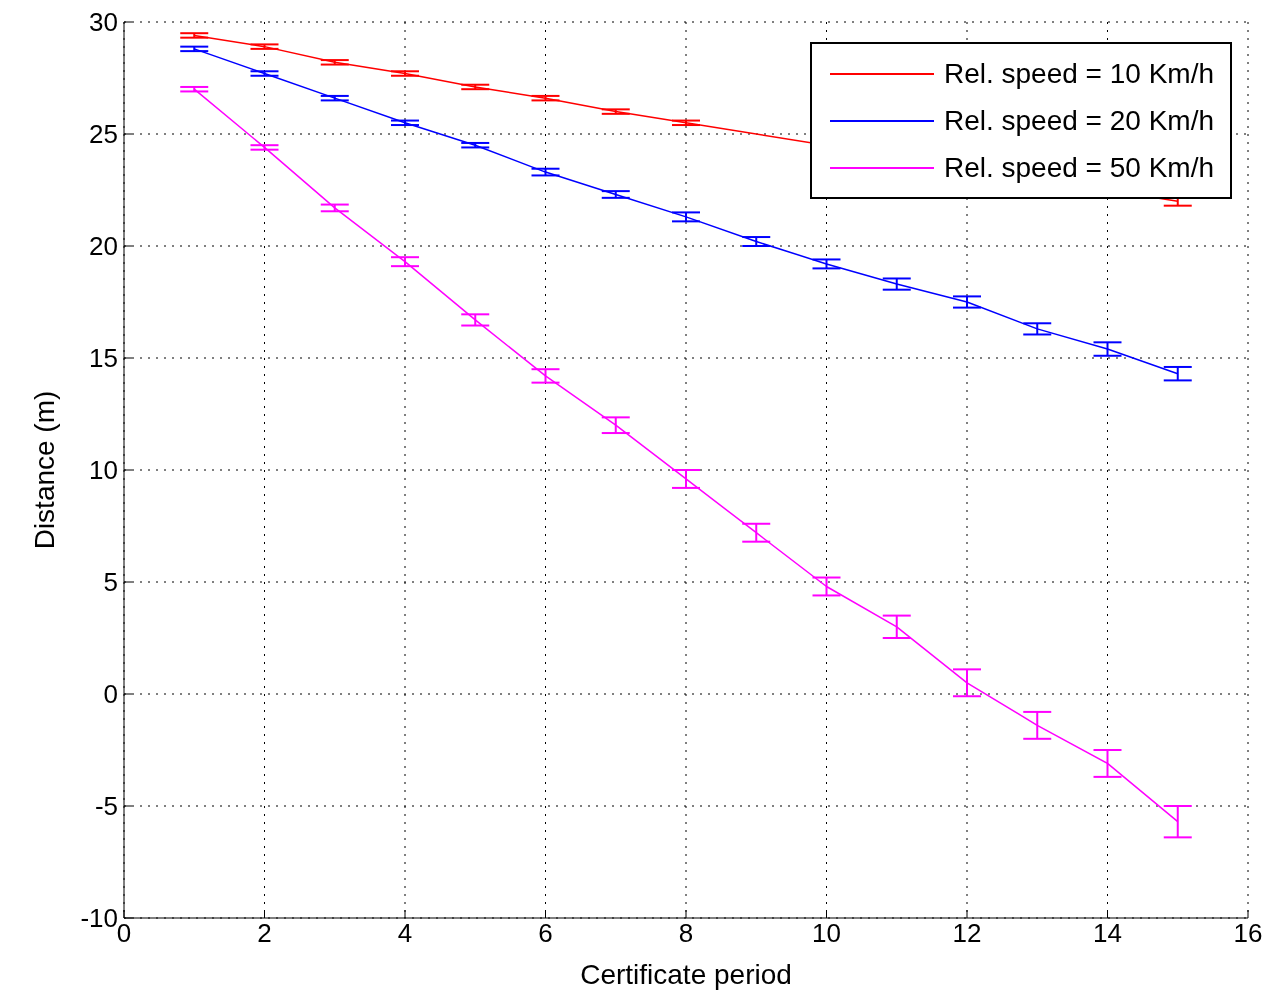  Describe the element at coordinates (1078, 73) in the screenshot. I see `legend-label: Rel. speed = 10 Km/h` at that location.